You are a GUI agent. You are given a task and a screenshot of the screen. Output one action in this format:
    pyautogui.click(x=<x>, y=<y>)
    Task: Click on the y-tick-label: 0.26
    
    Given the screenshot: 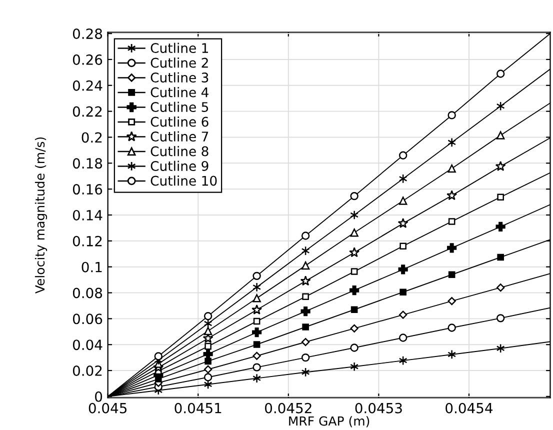 What is the action you would take?
    pyautogui.click(x=87, y=59)
    